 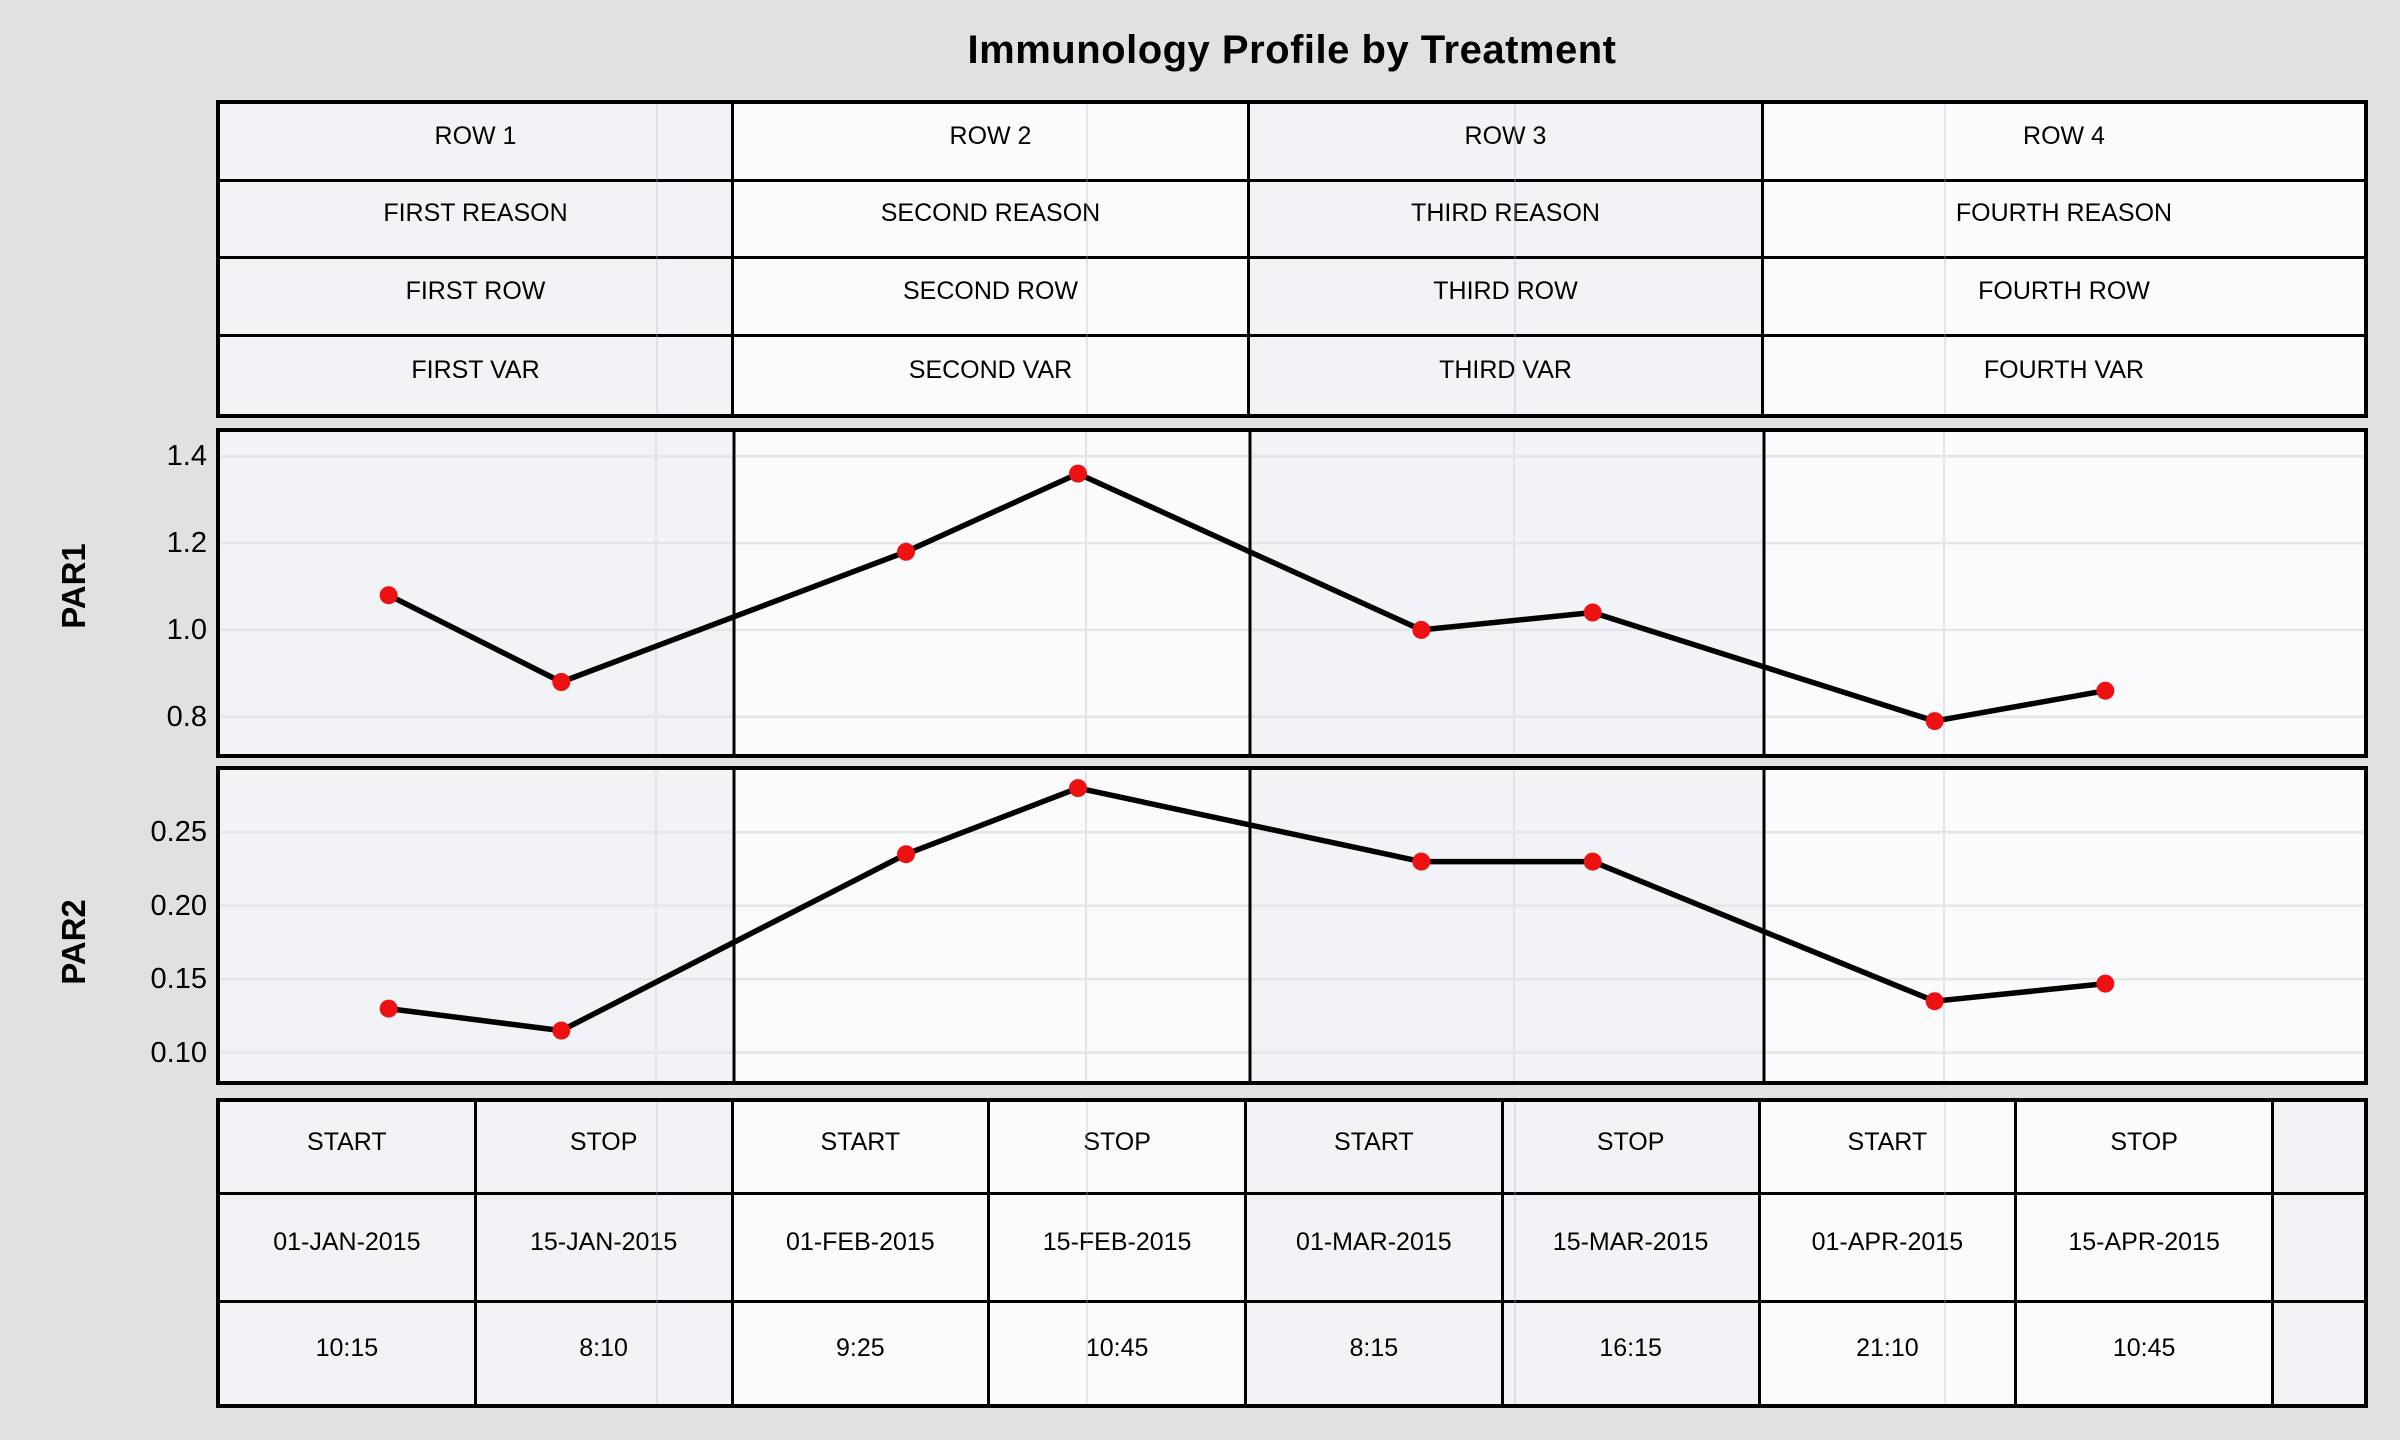 I want to click on header-cell: THIRD VAR, so click(x=1507, y=375).